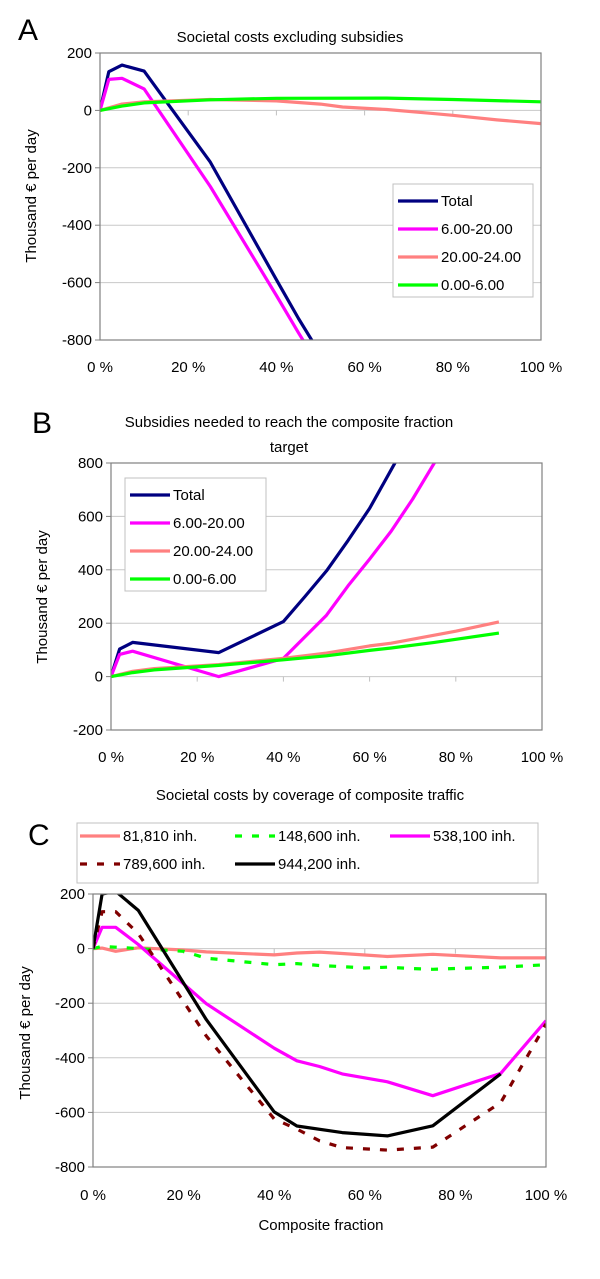 This screenshot has width=600, height=1279. Describe the element at coordinates (74, 1031) in the screenshot. I see `panel-c-y-ticks: 200 0 -200 -400 -600 -800` at that location.